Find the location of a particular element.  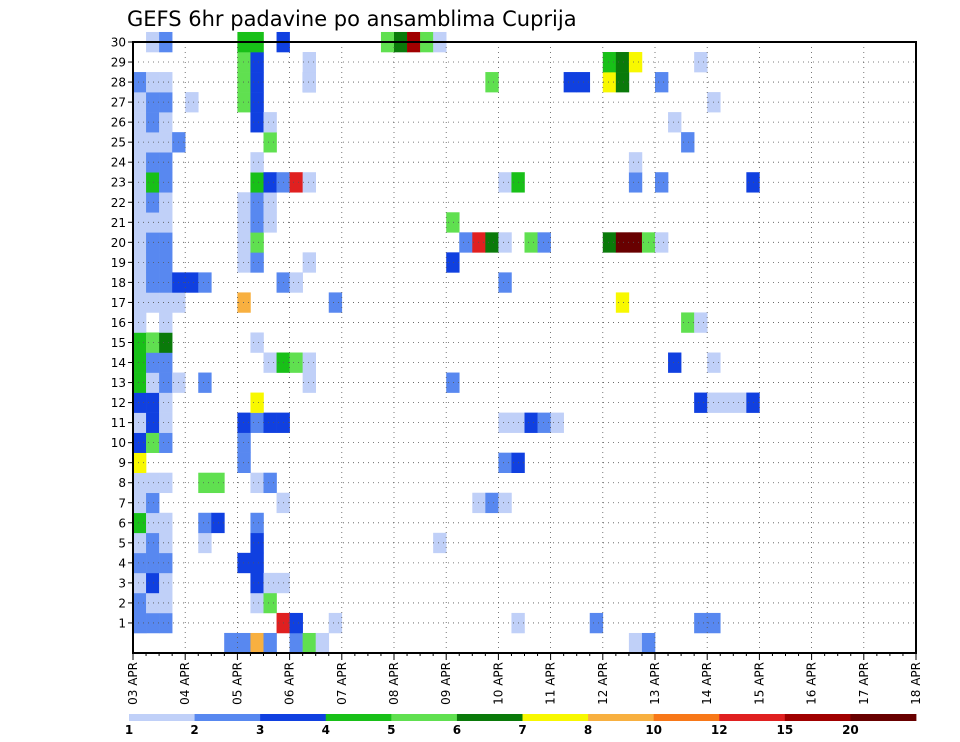

y-tick-label: 7 is located at coordinates (122, 503).